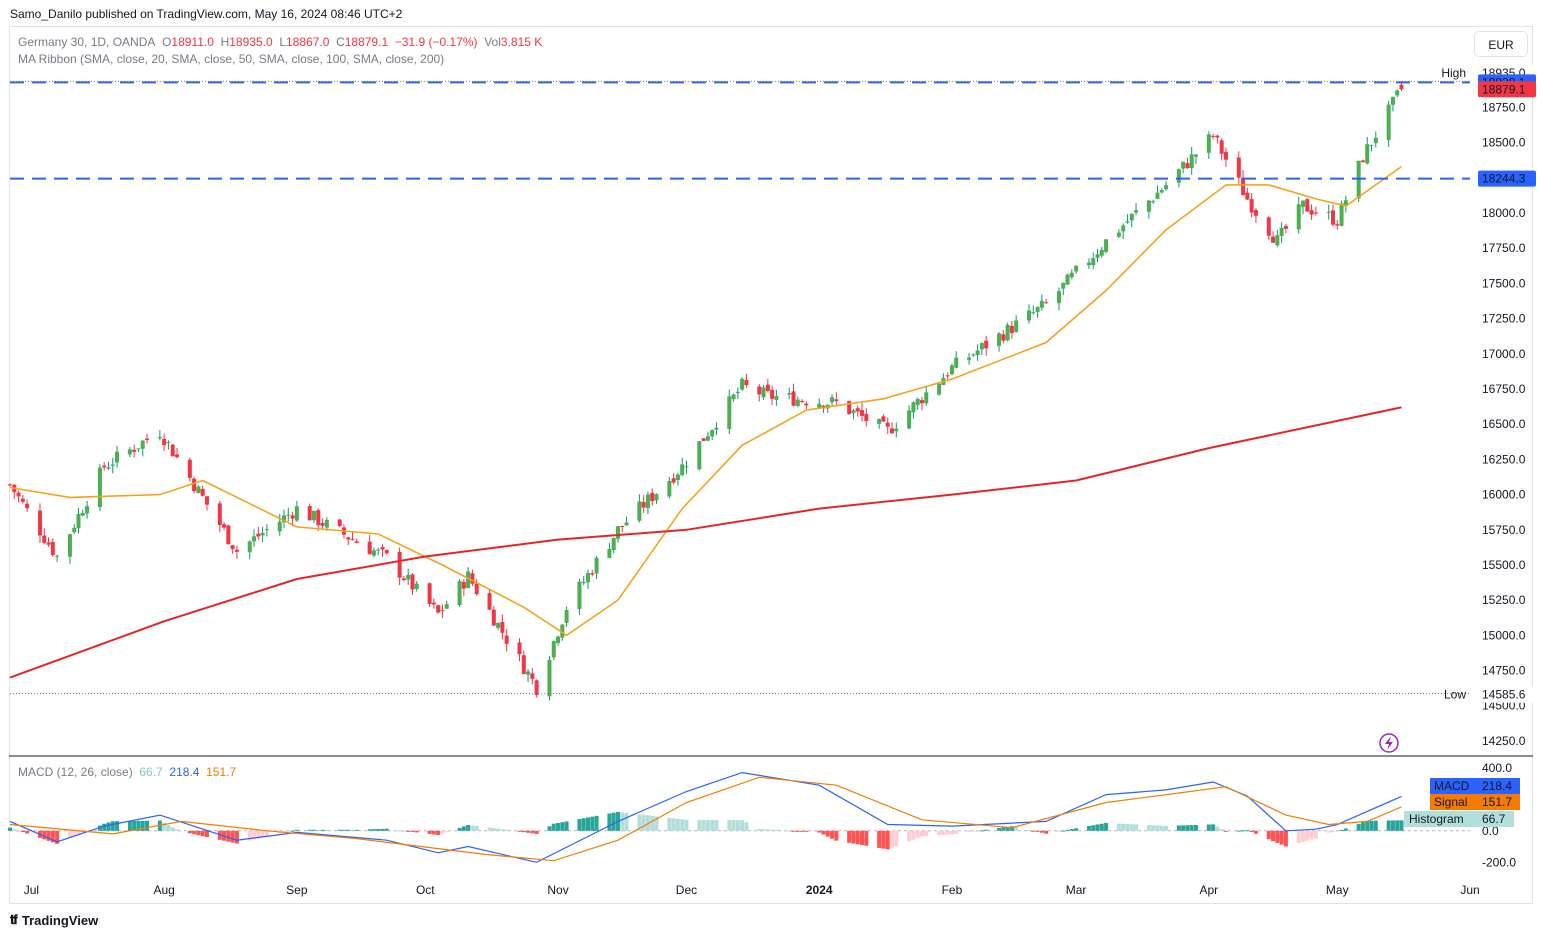  Describe the element at coordinates (221, 772) in the screenshot. I see `macd-legend-signal: 151.7` at that location.